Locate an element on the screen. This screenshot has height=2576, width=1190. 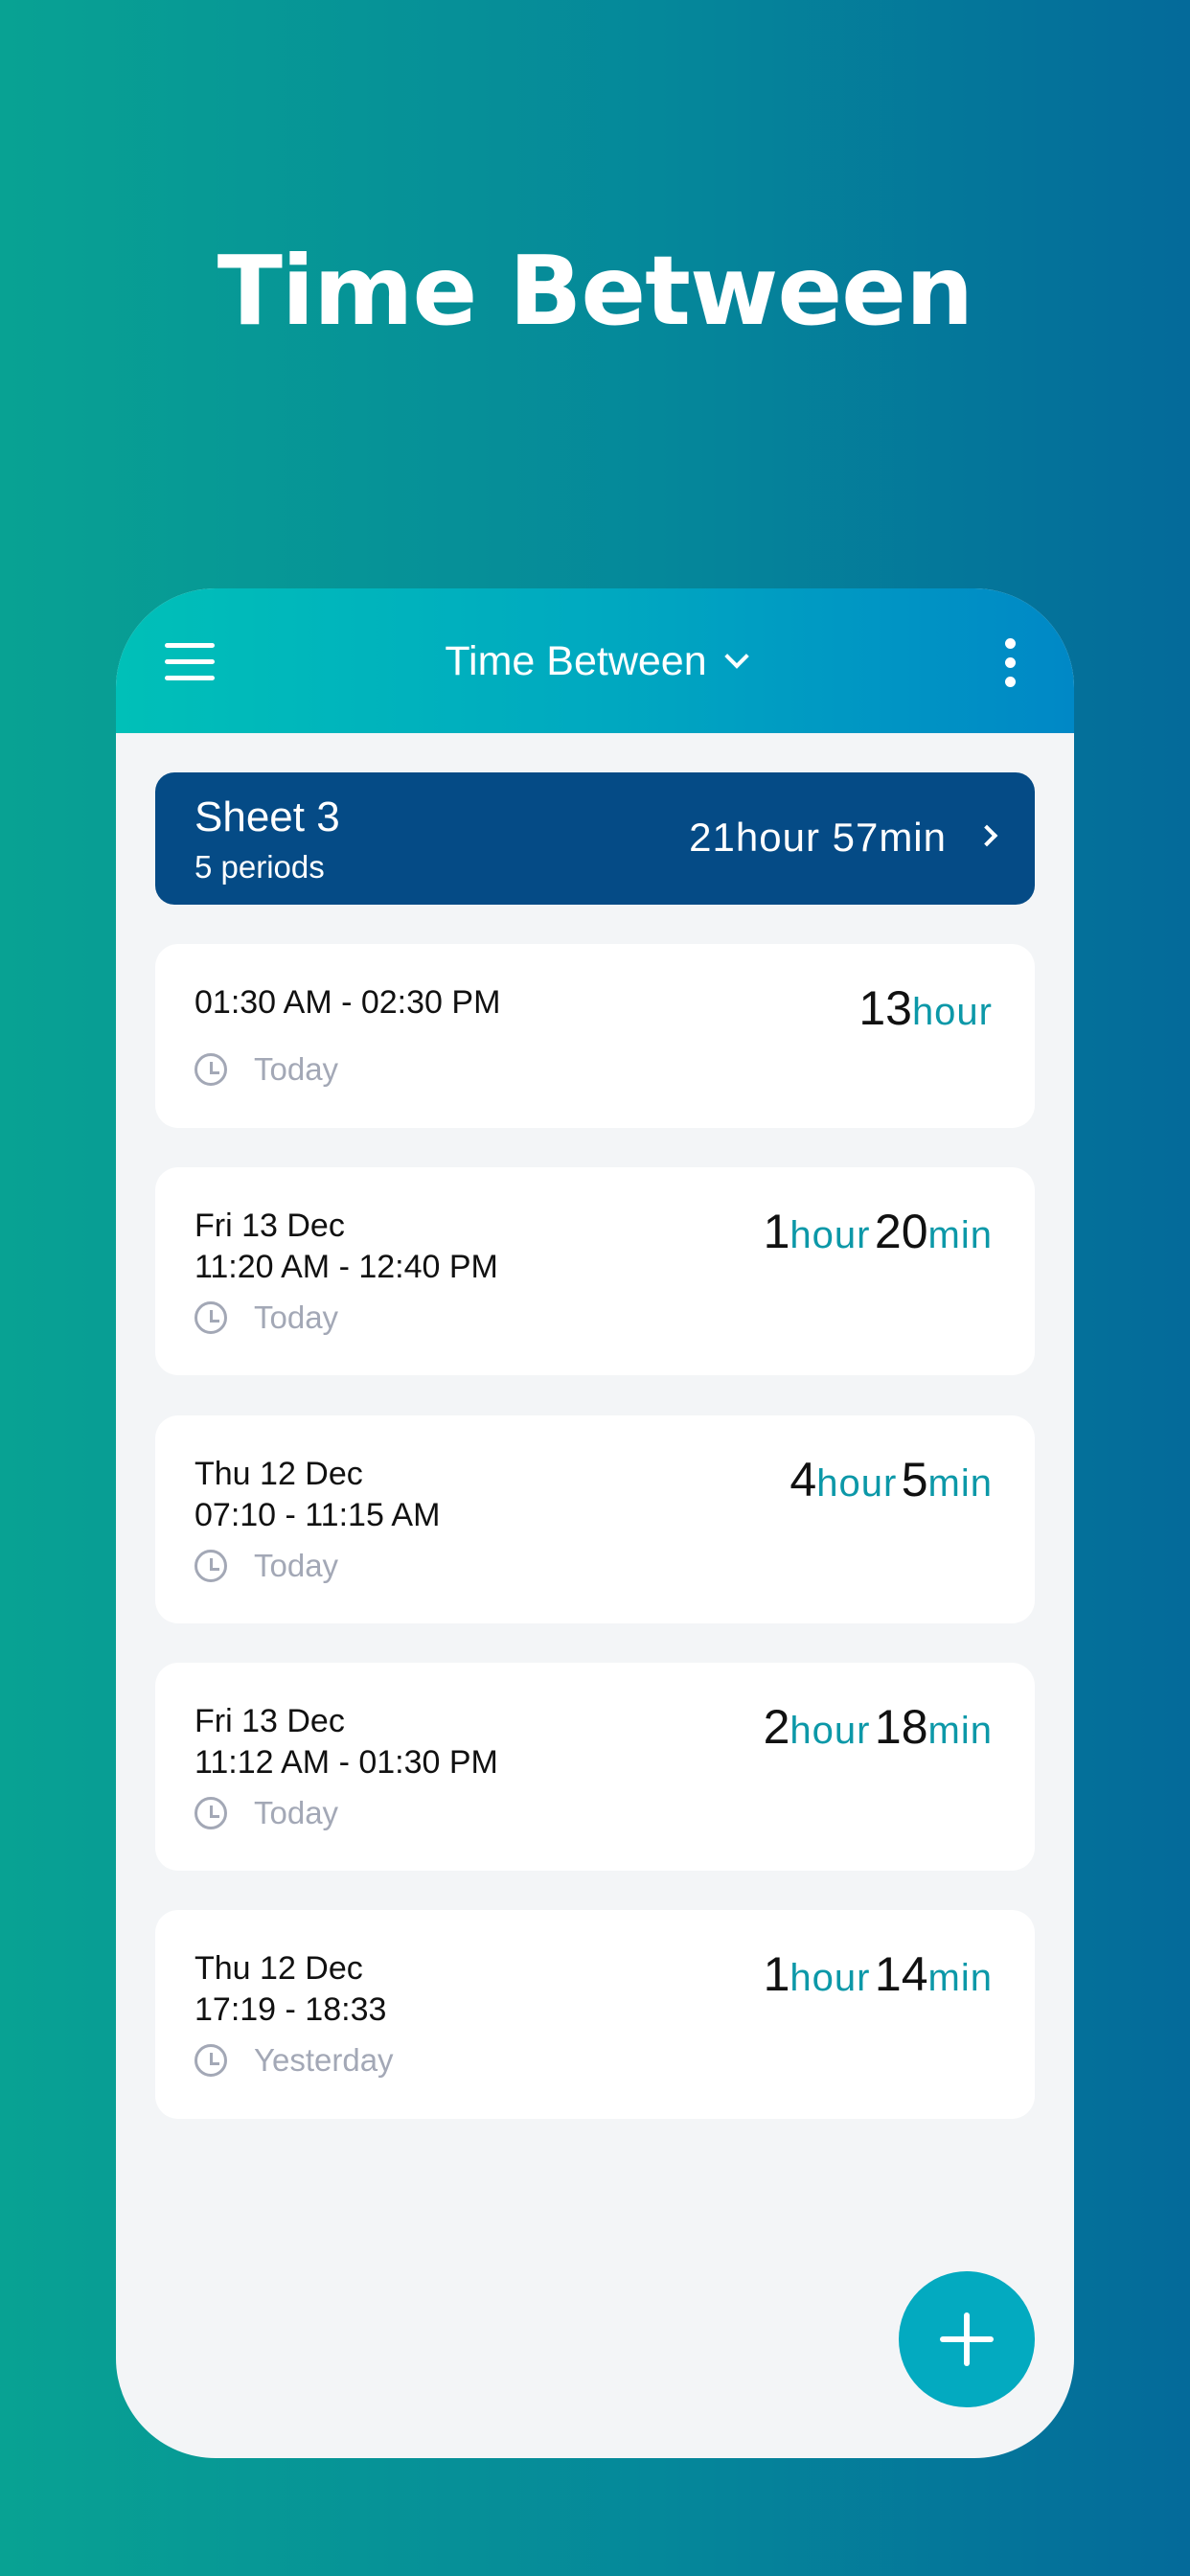
sheet-name: Sheet 3 is located at coordinates (267, 817).